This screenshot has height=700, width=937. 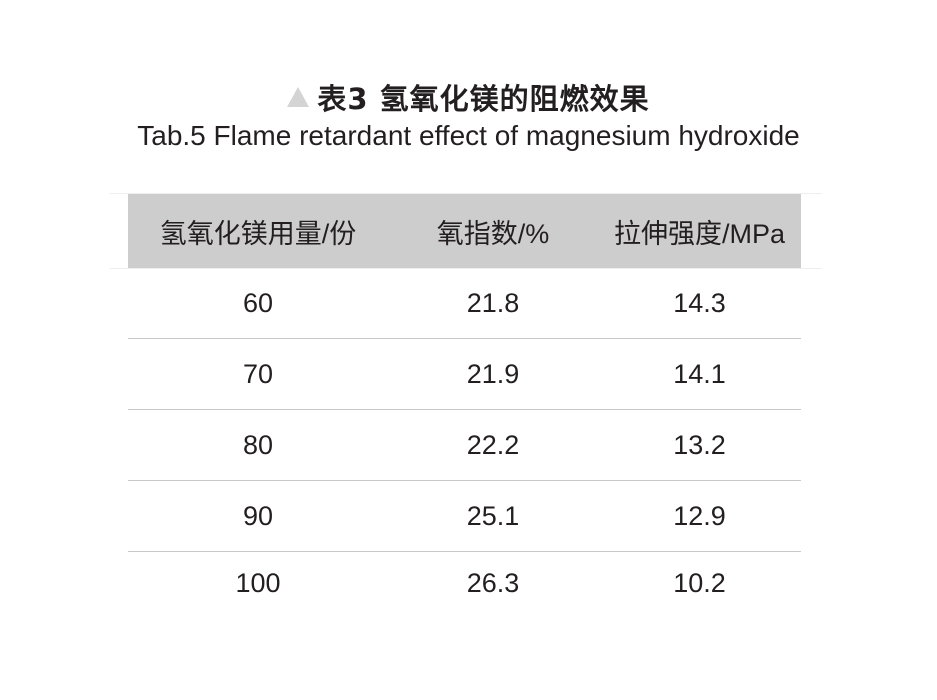 I want to click on cell: 60, so click(x=258, y=303).